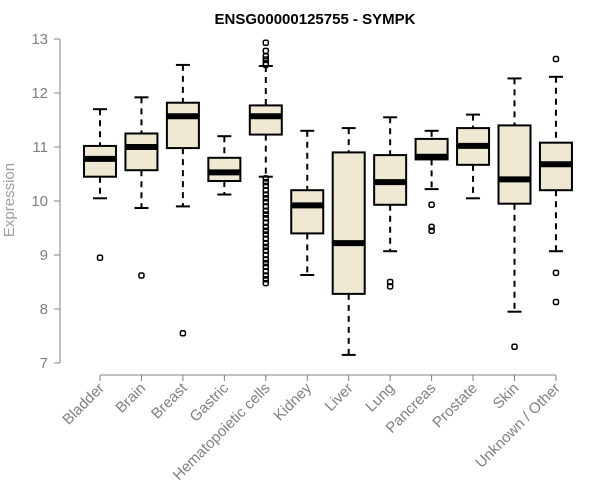 This screenshot has height=500, width=600. What do you see at coordinates (40, 147) in the screenshot?
I see `y-tick-label: 11` at bounding box center [40, 147].